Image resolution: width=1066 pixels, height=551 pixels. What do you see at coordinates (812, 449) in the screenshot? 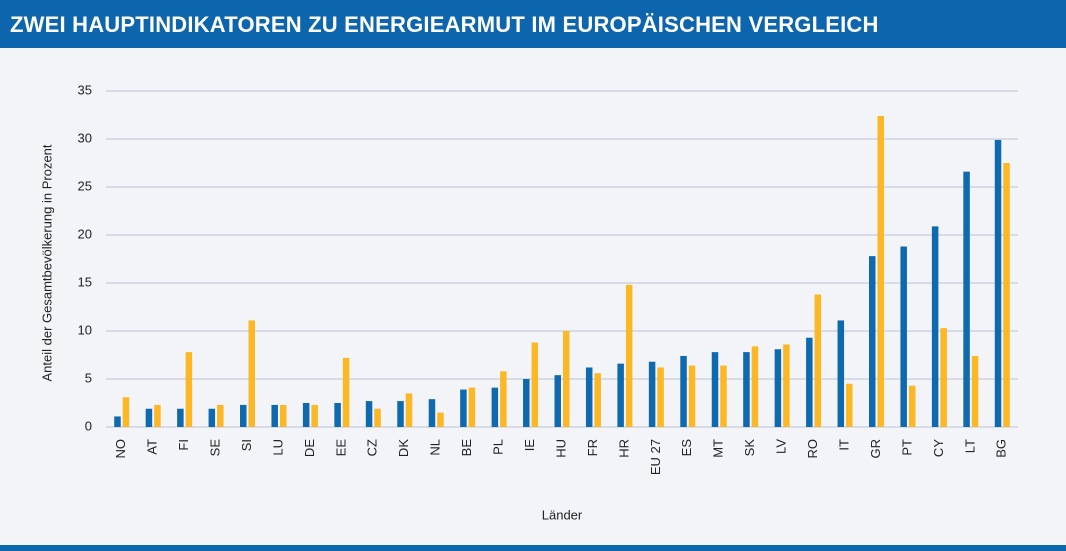
I see `x-tick-label: RO` at bounding box center [812, 449].